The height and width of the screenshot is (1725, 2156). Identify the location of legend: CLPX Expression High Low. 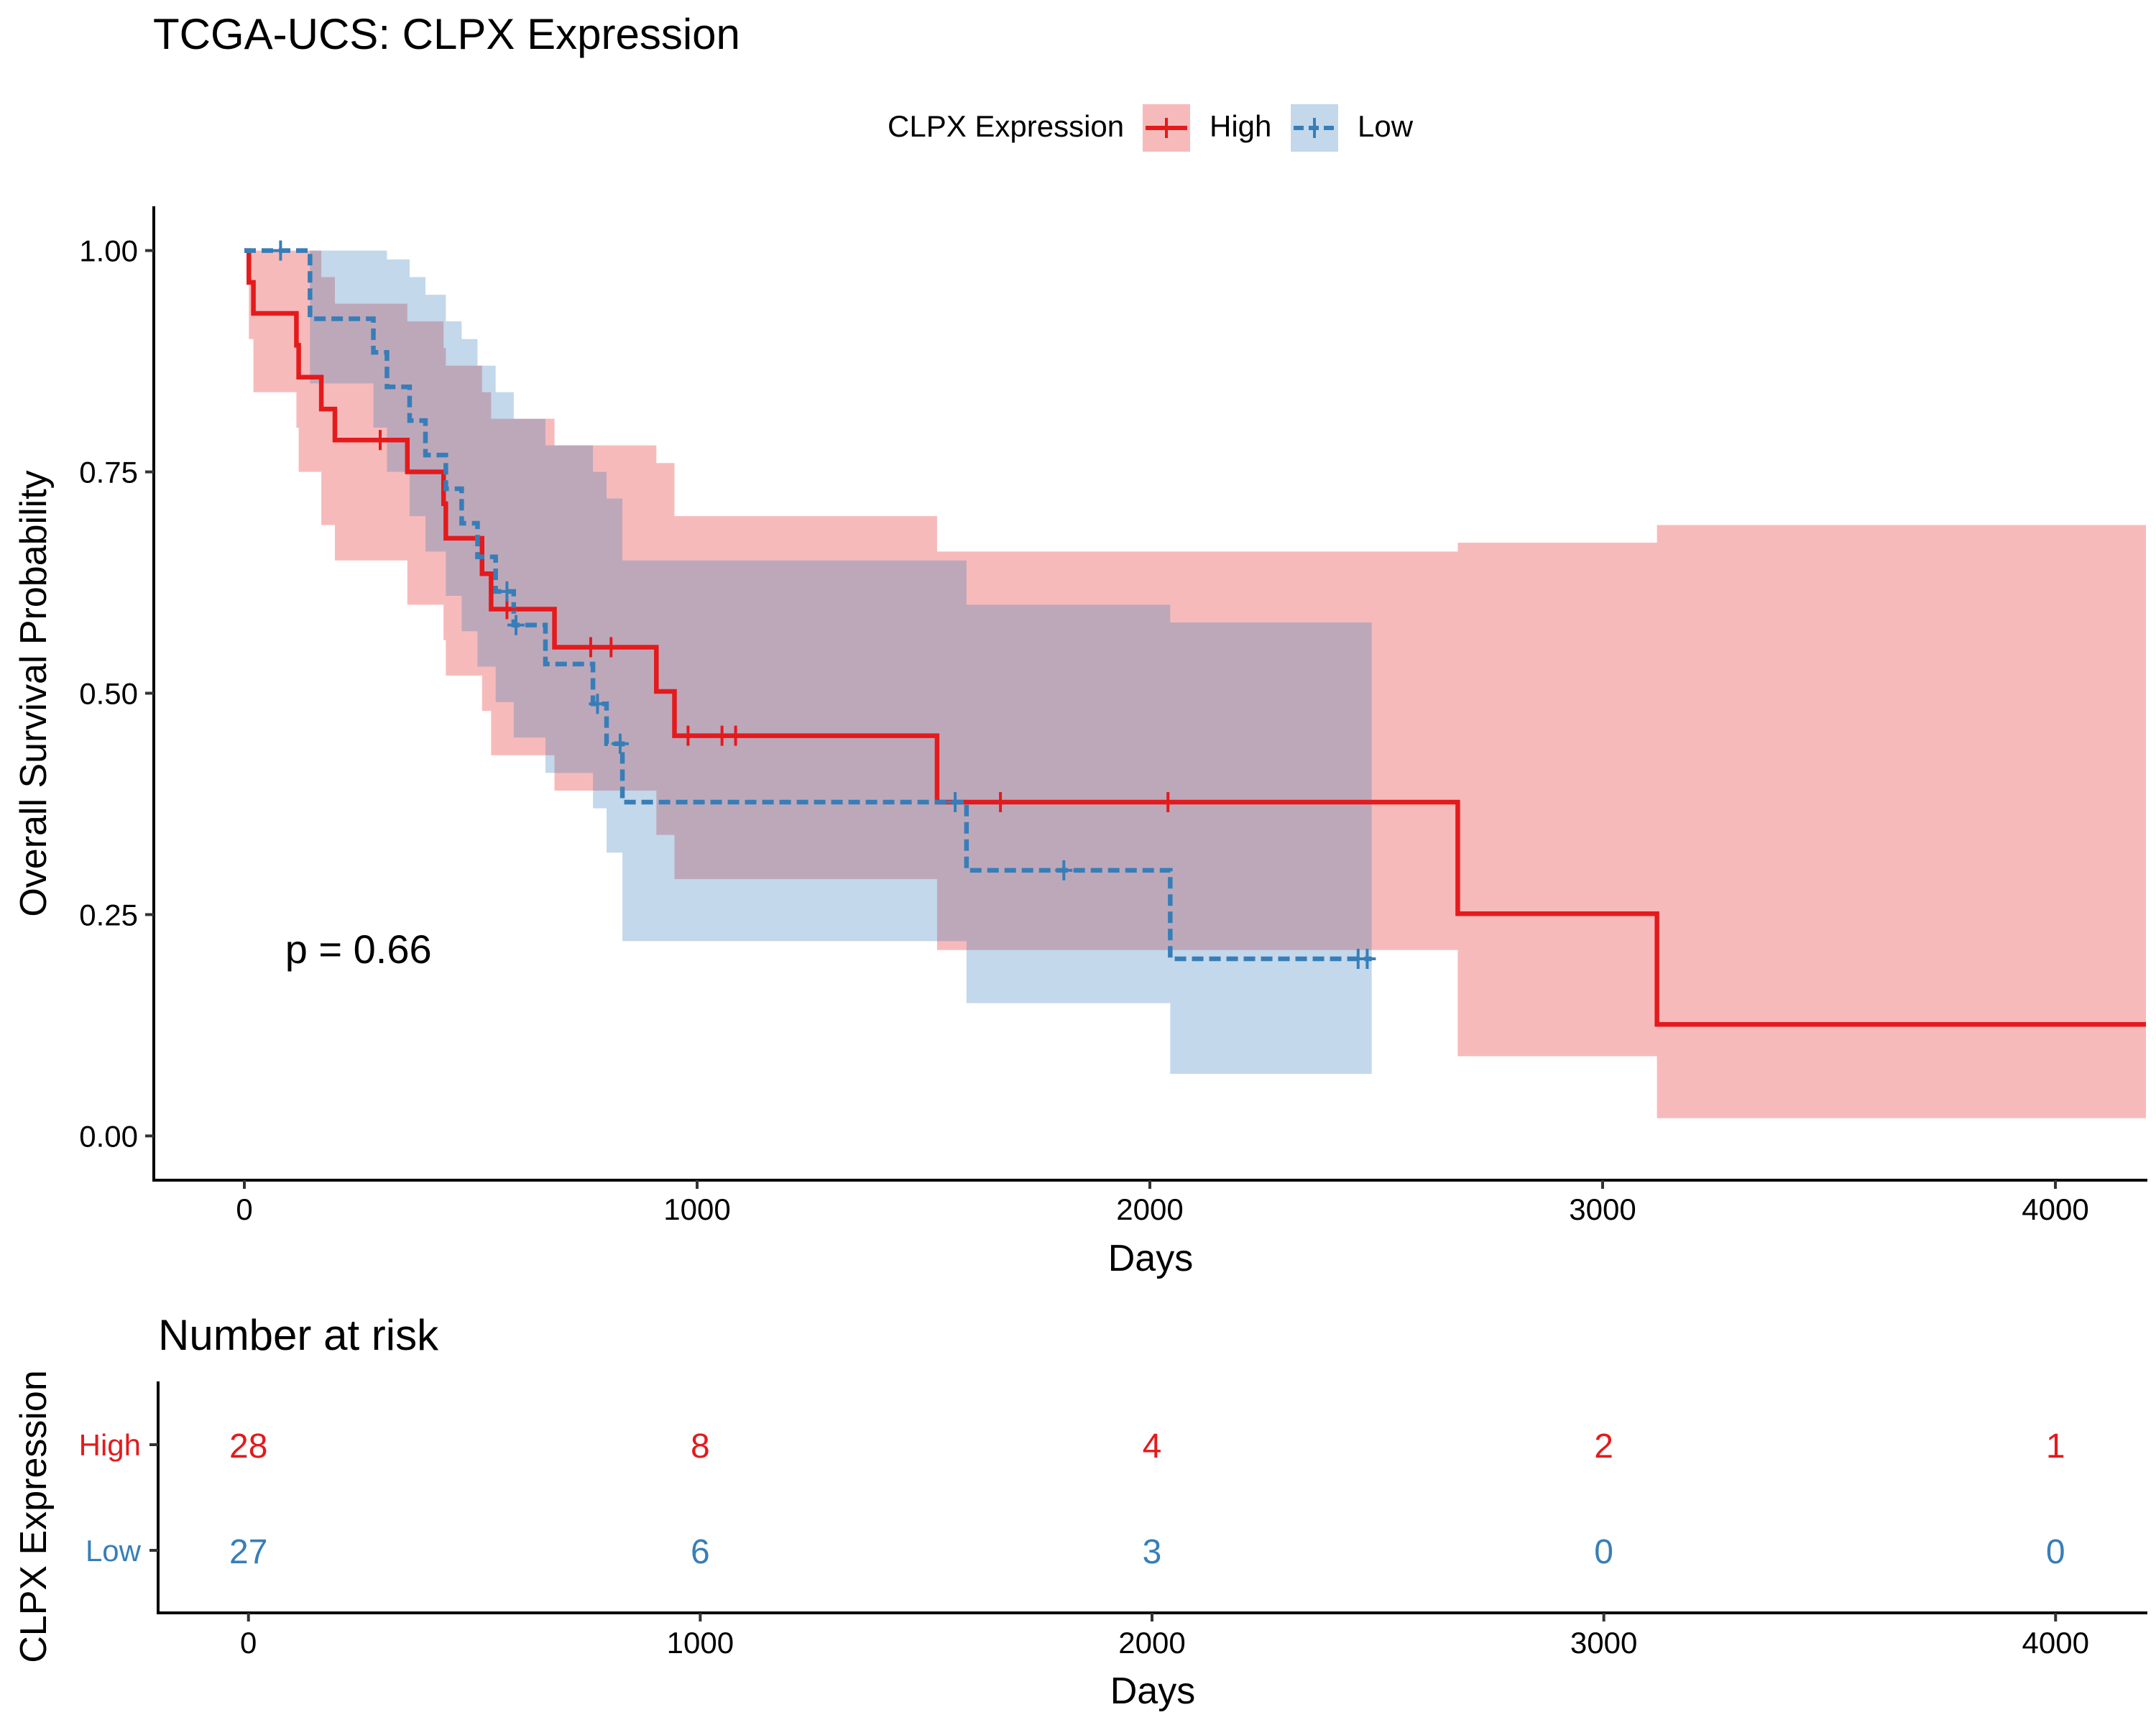
(1151, 128).